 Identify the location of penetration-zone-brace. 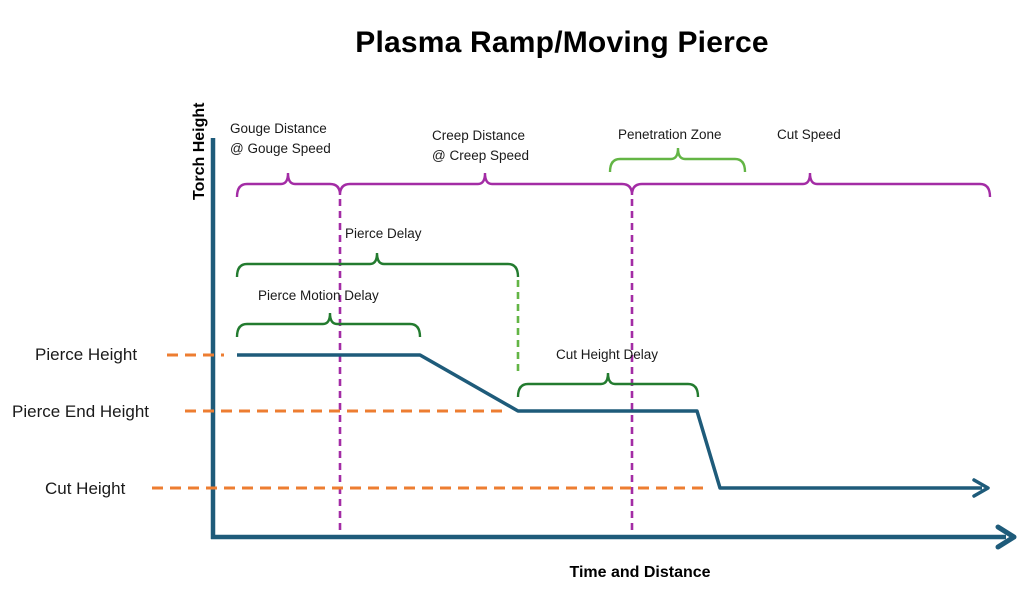
(677, 160).